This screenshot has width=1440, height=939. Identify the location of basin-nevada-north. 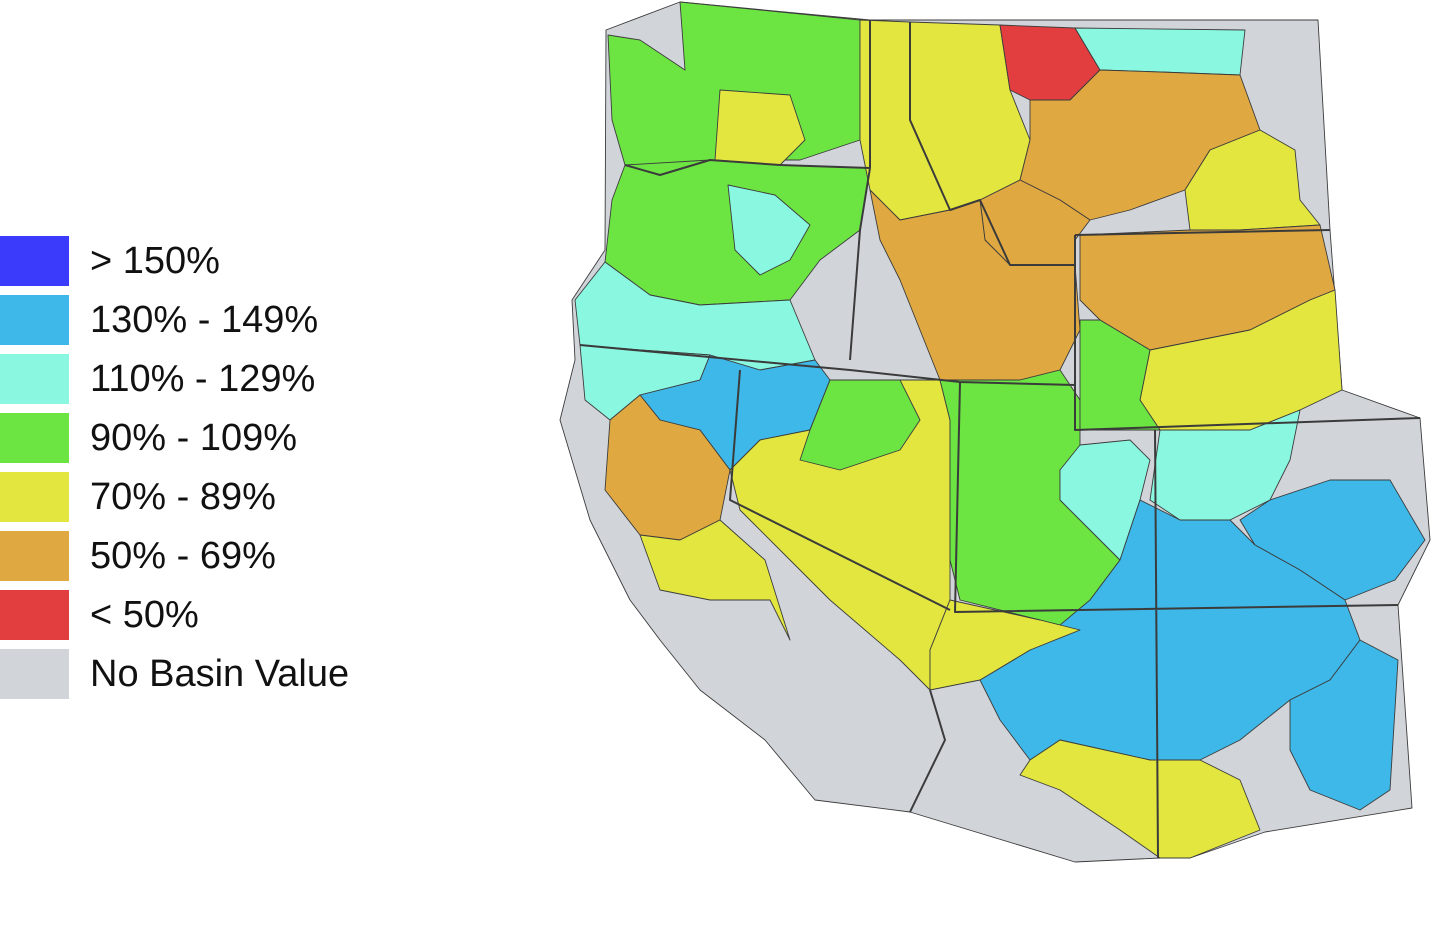
(860, 425).